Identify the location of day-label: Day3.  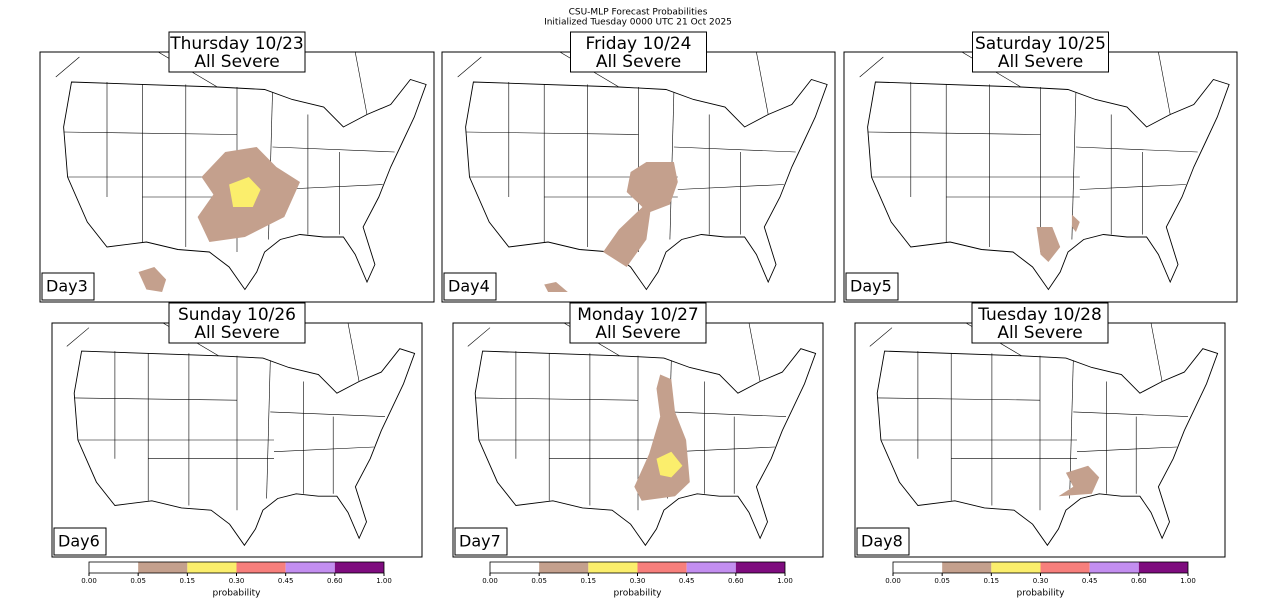
(67, 286).